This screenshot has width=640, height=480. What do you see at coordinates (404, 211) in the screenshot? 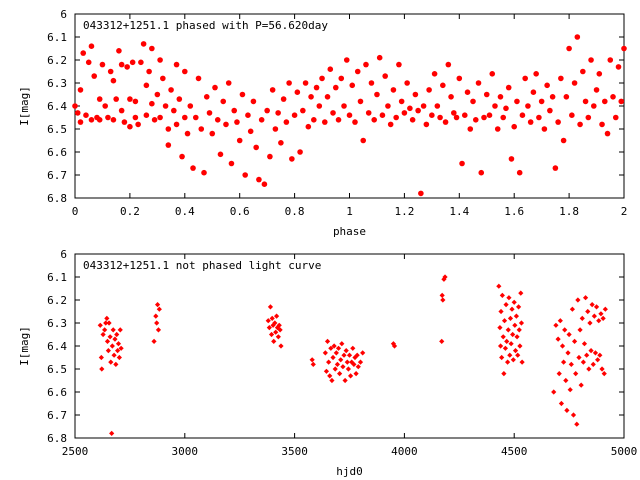
I see `x-tick-label: 1.2` at bounding box center [404, 211].